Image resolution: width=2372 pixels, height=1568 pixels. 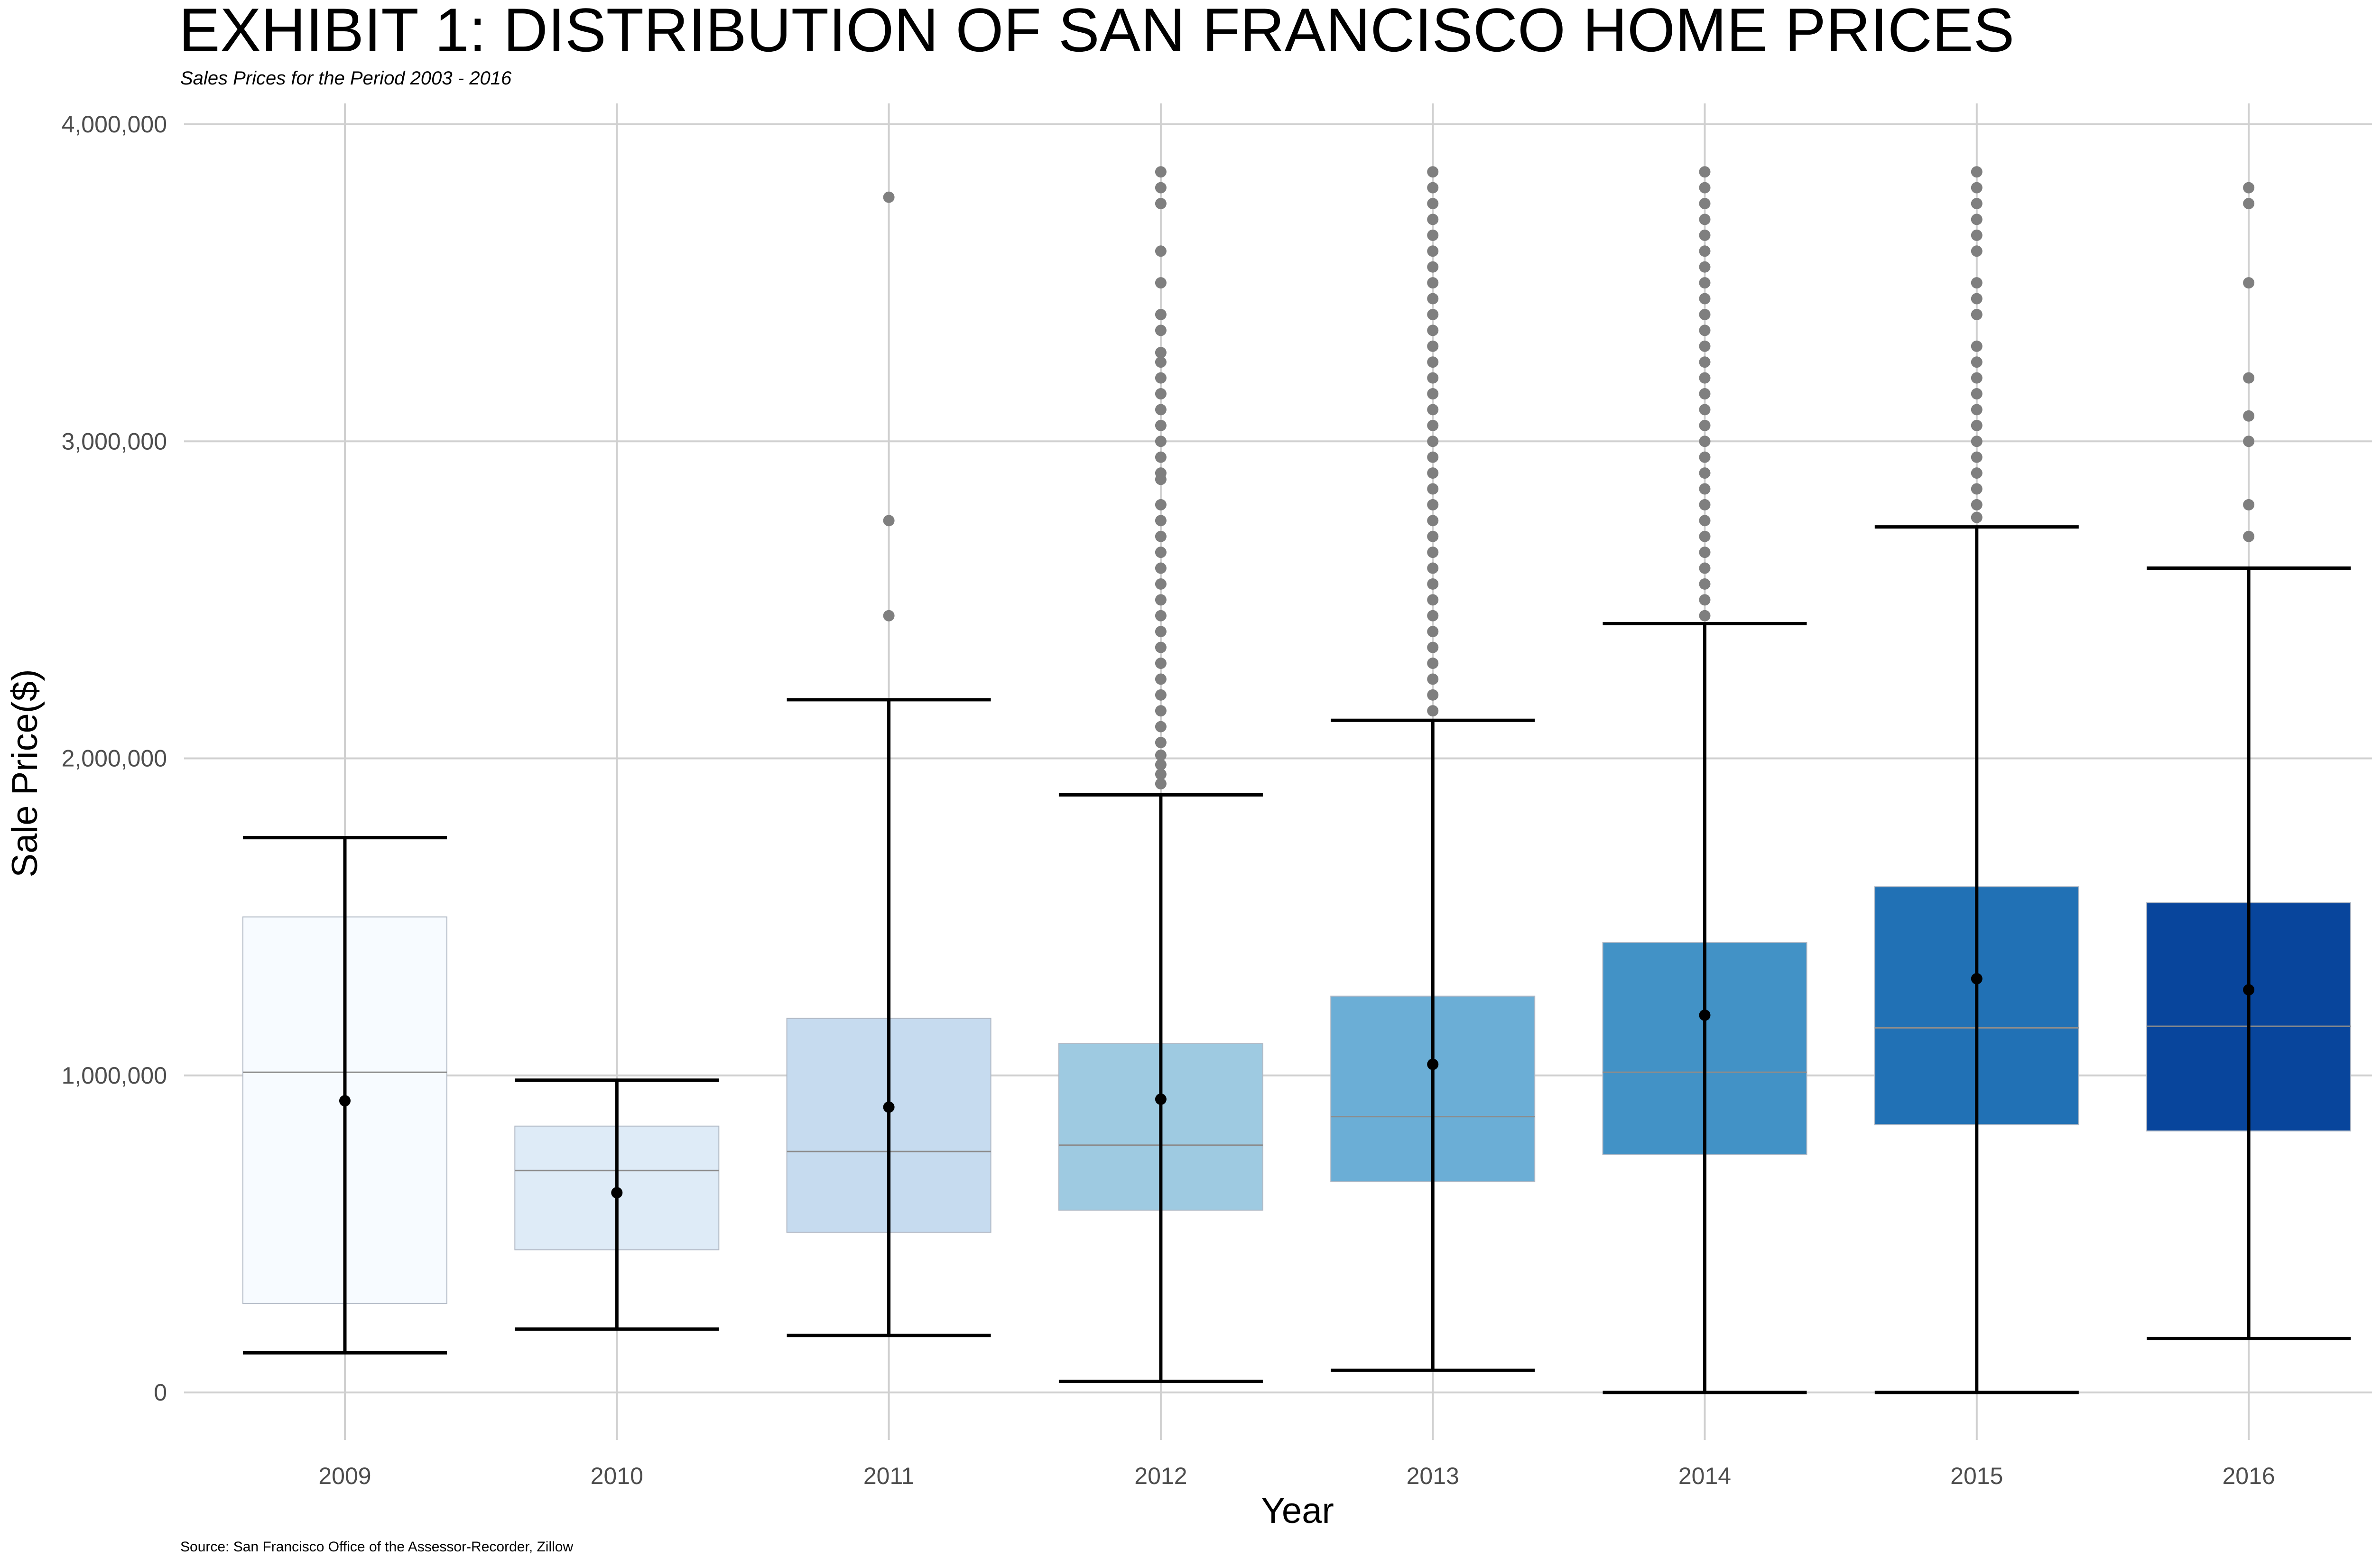 What do you see at coordinates (1433, 768) in the screenshot?
I see `box-2013` at bounding box center [1433, 768].